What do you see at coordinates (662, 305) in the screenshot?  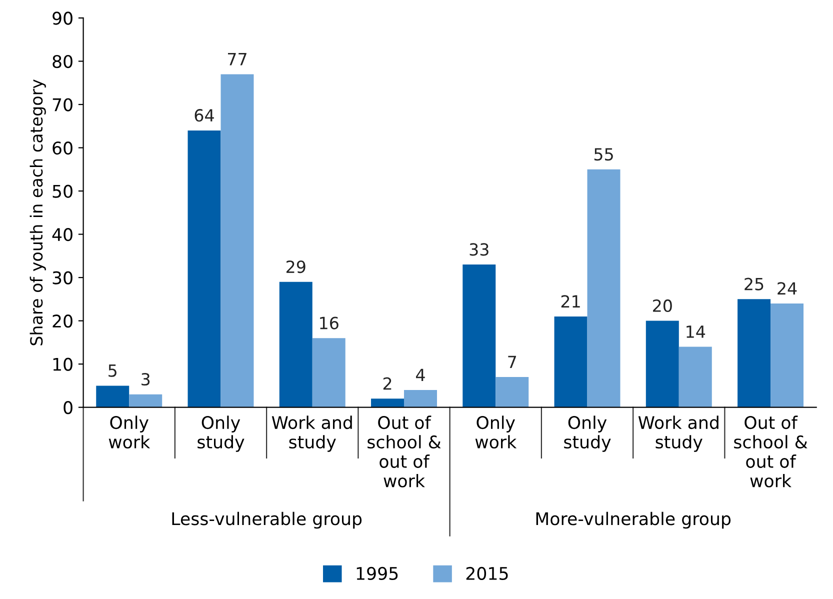 I see `data-label: 20` at bounding box center [662, 305].